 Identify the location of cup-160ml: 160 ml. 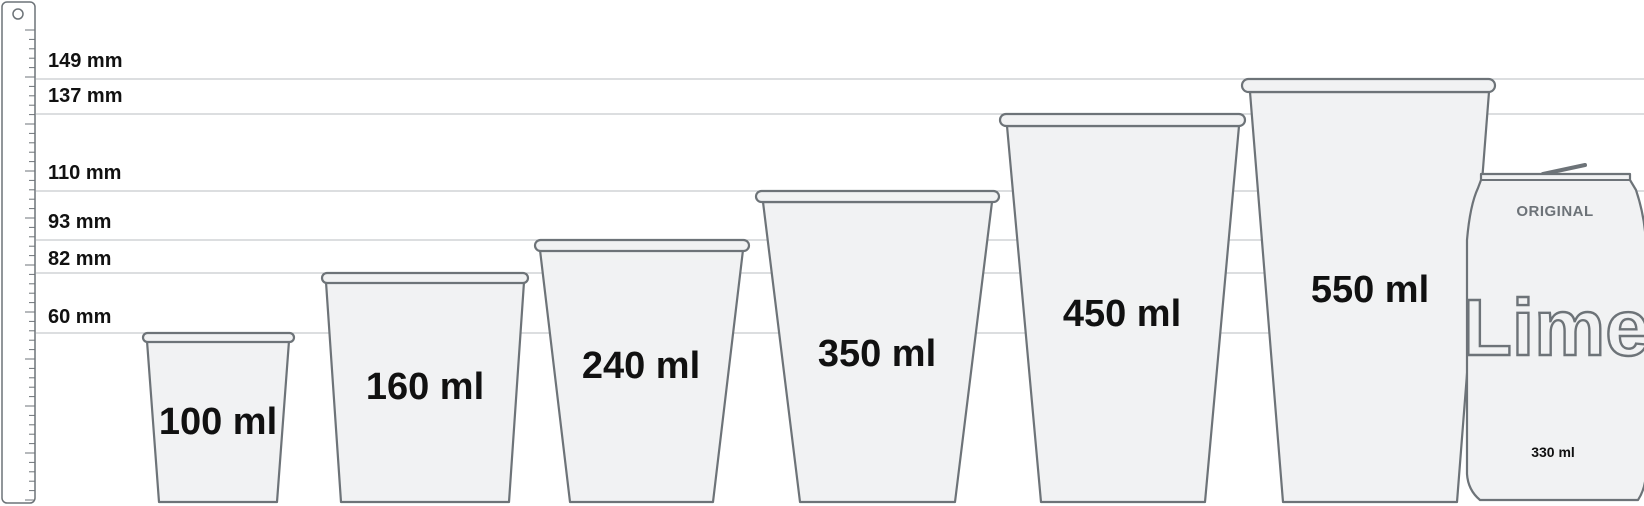
(425, 387).